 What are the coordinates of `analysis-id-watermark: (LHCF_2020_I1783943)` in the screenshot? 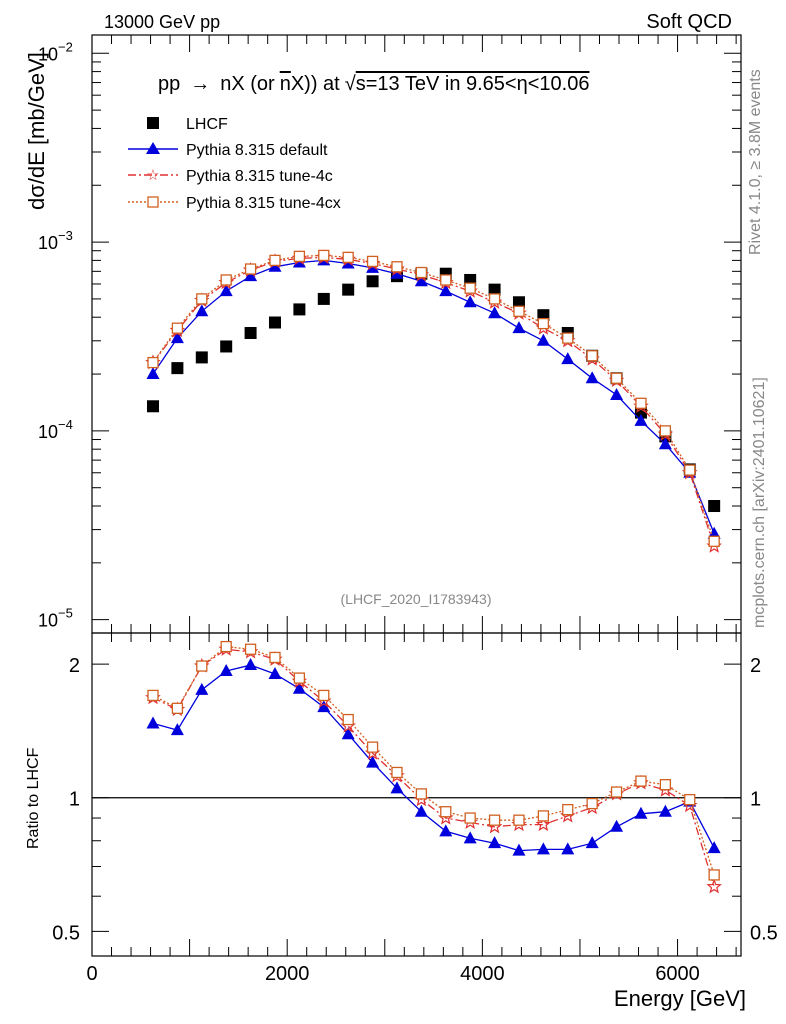 It's located at (416, 599).